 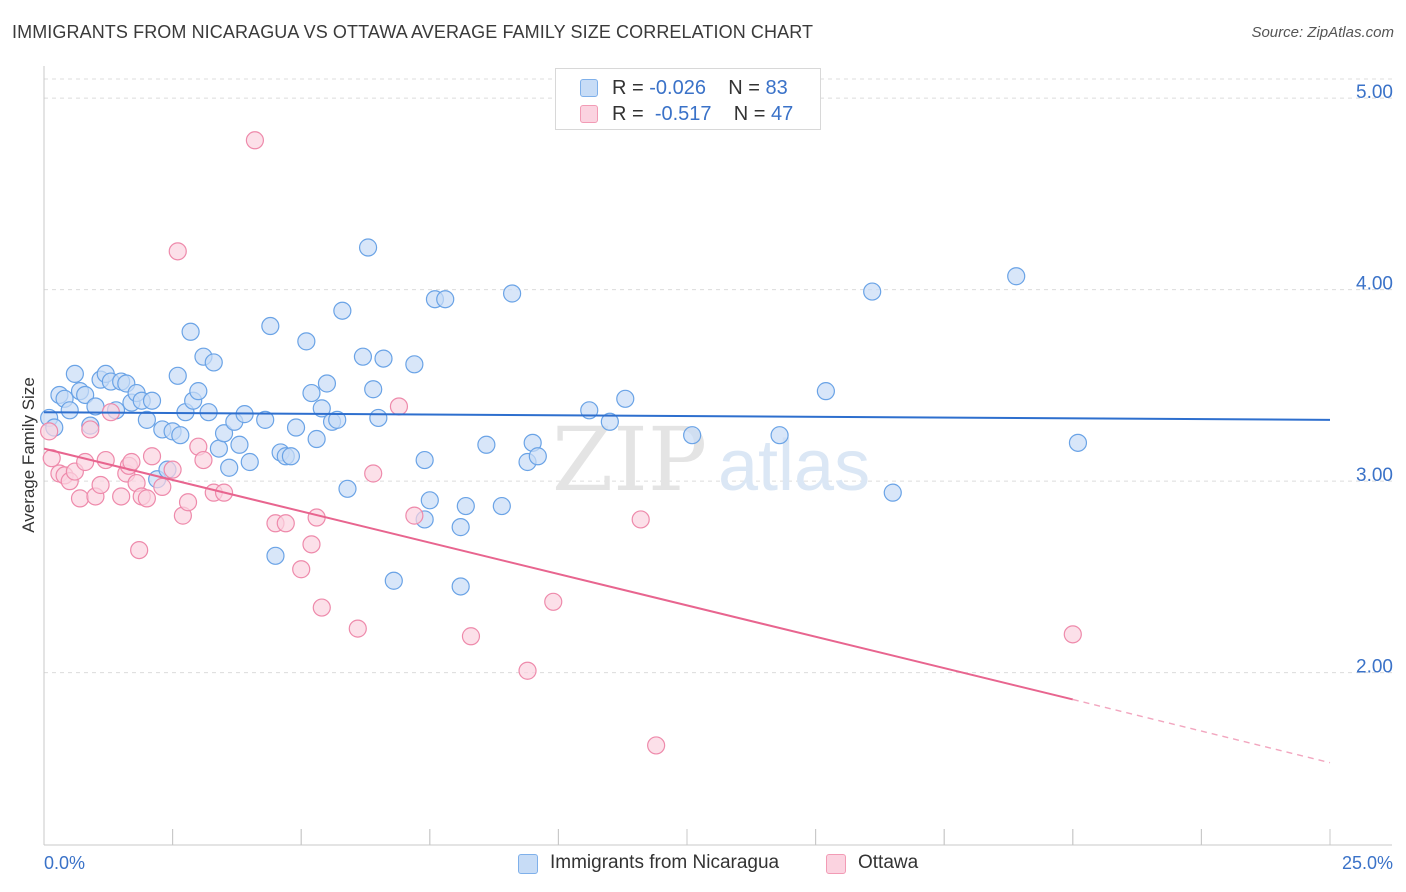 I want to click on trendline-nicaragua, so click(x=687, y=416).